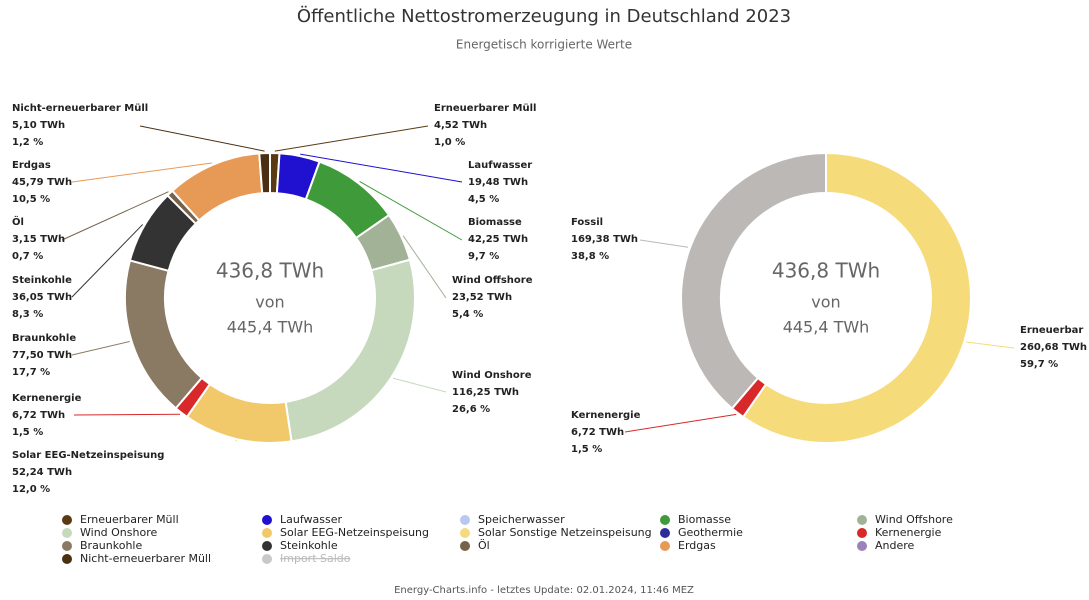  Describe the element at coordinates (590, 256) in the screenshot. I see `label-percent: 38,8 %` at that location.